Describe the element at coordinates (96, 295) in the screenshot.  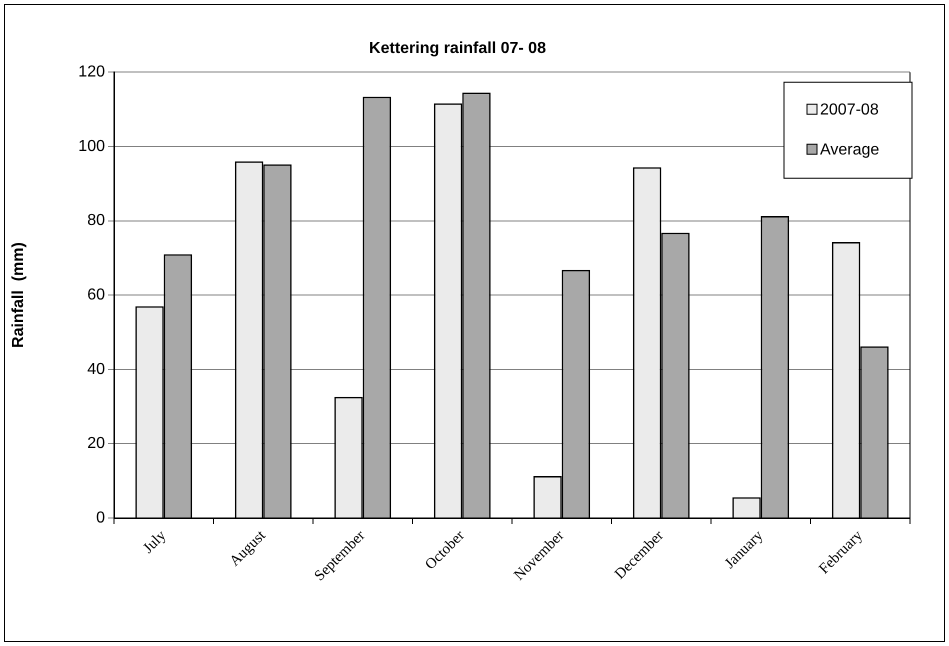
I see `y-tick-label: 60` at that location.